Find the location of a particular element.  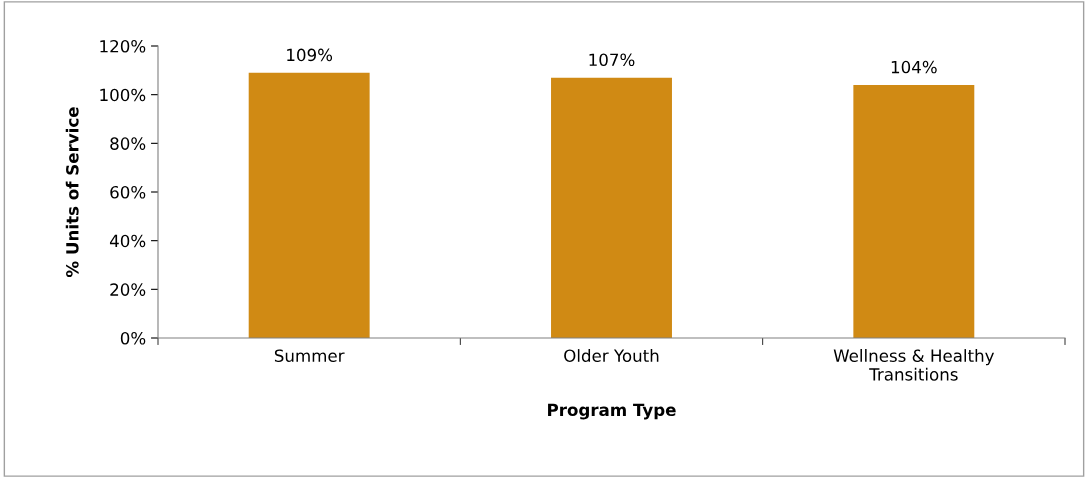

y-tick-label: 80% is located at coordinates (128, 143).